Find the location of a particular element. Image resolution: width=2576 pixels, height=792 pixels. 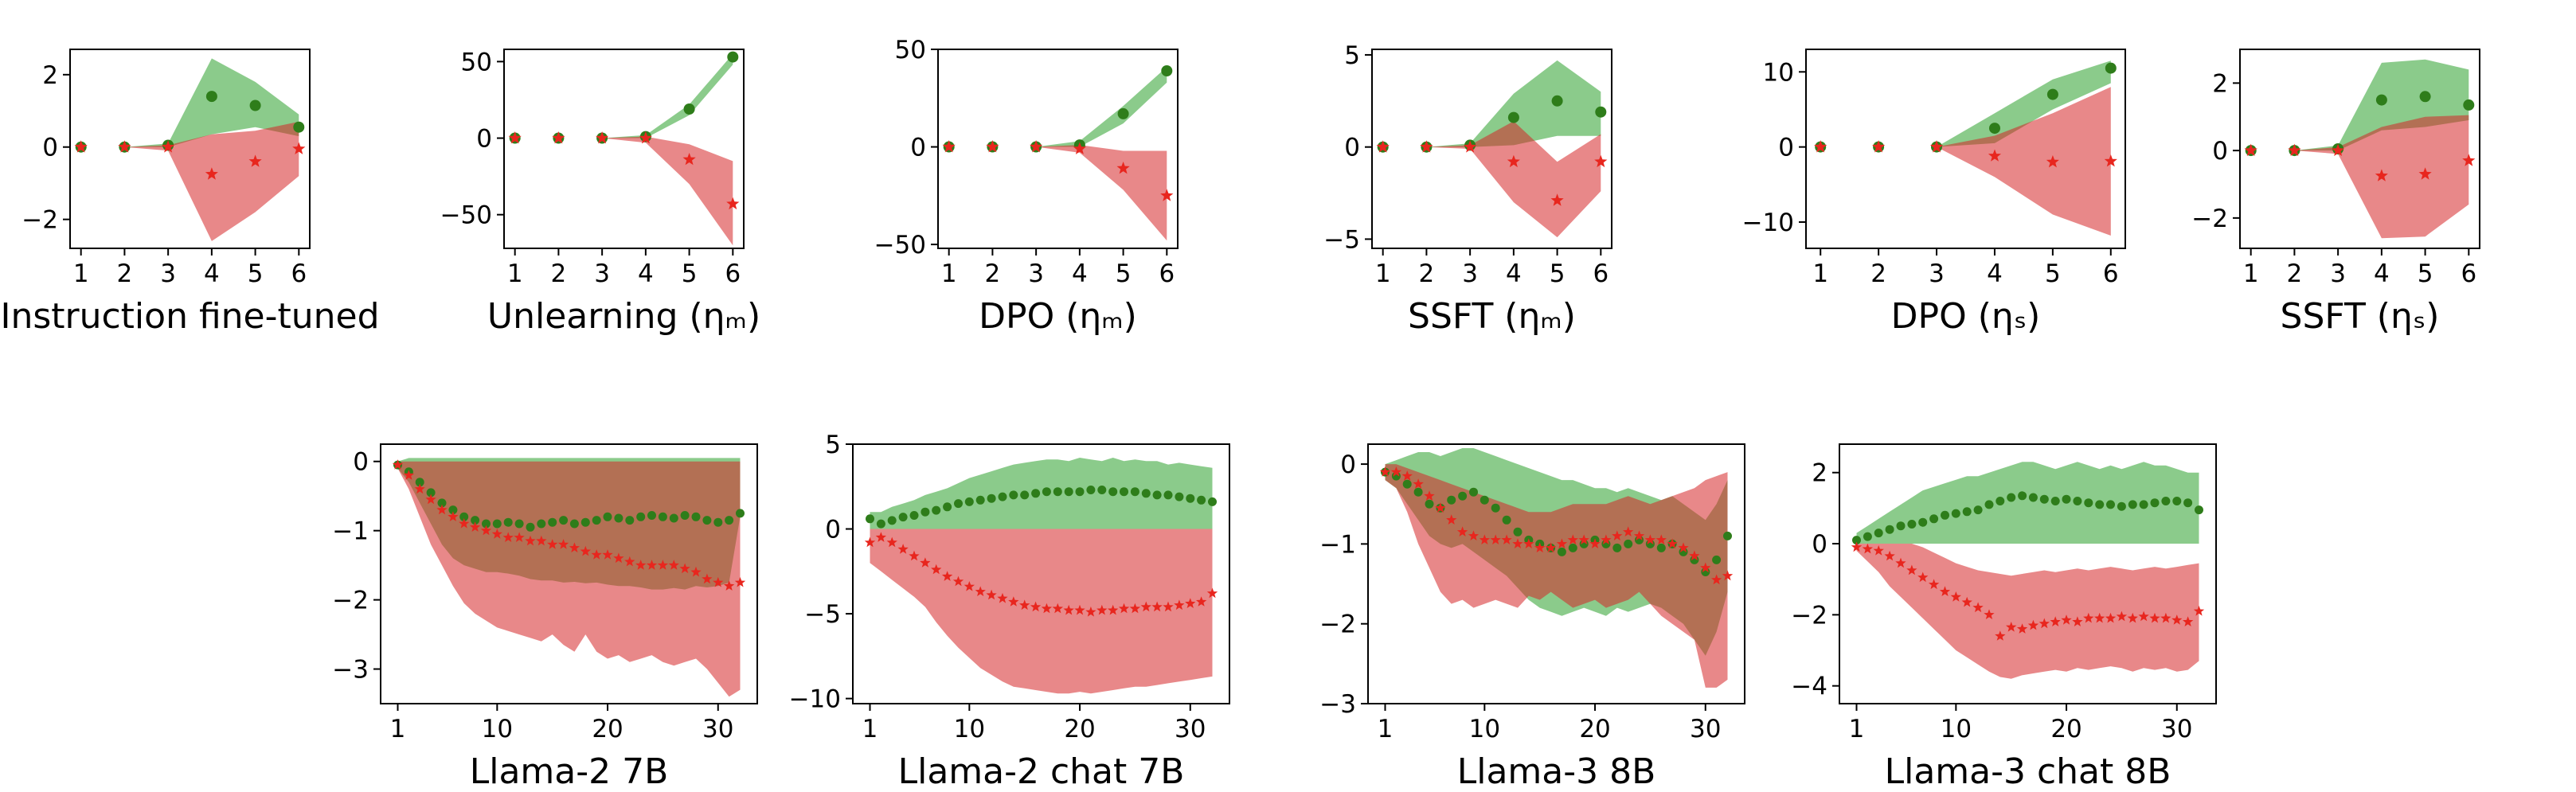

panel-title: Unlearning (ηₘ) is located at coordinates (623, 316).